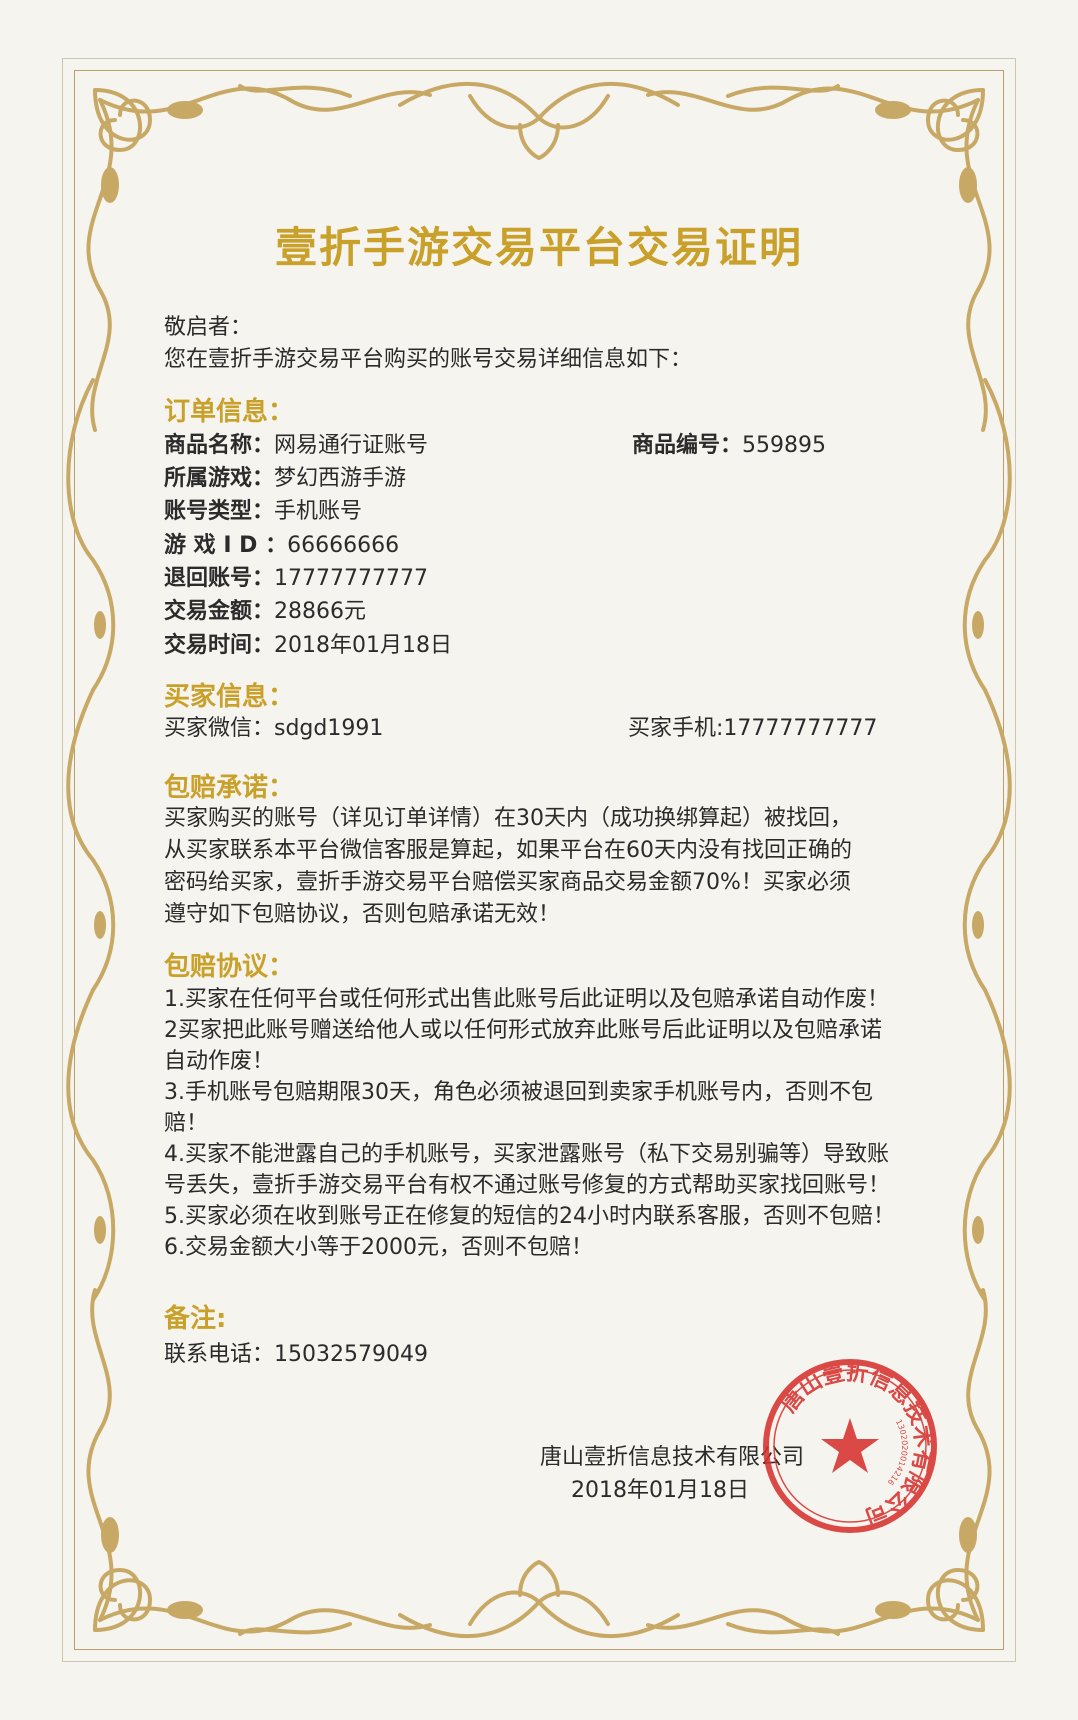  What do you see at coordinates (508, 850) in the screenshot?
I see `promise-line: 从买家联系本平台微信客服是算起，如果平台在60天内没有找回正确的` at bounding box center [508, 850].